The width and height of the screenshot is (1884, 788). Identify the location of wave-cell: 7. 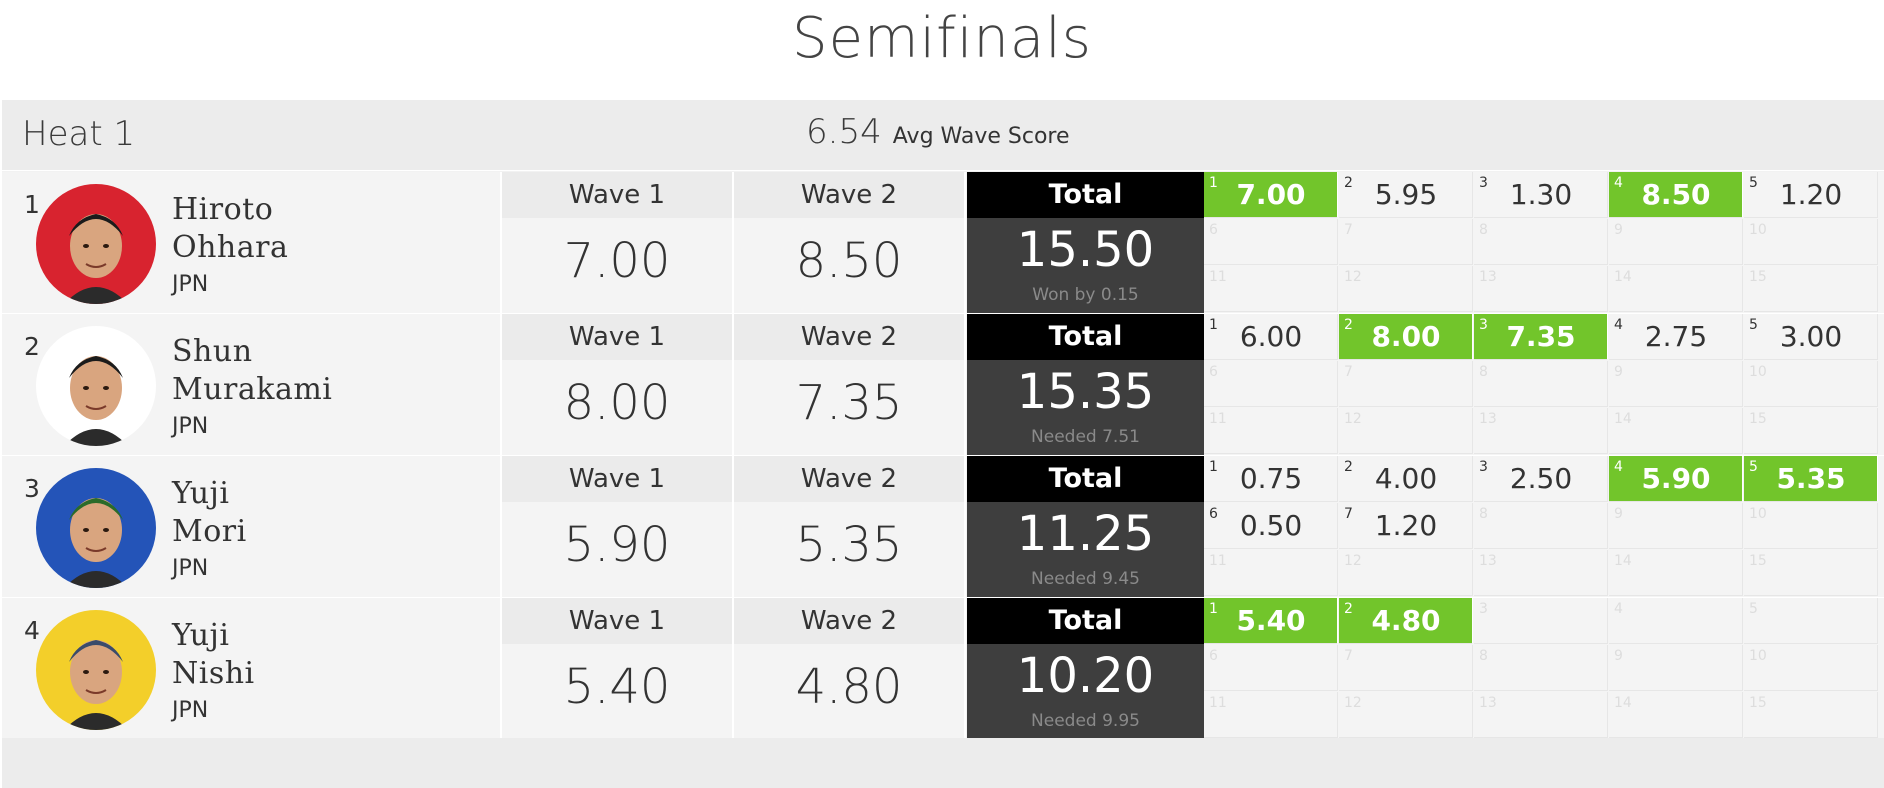
(1406, 668).